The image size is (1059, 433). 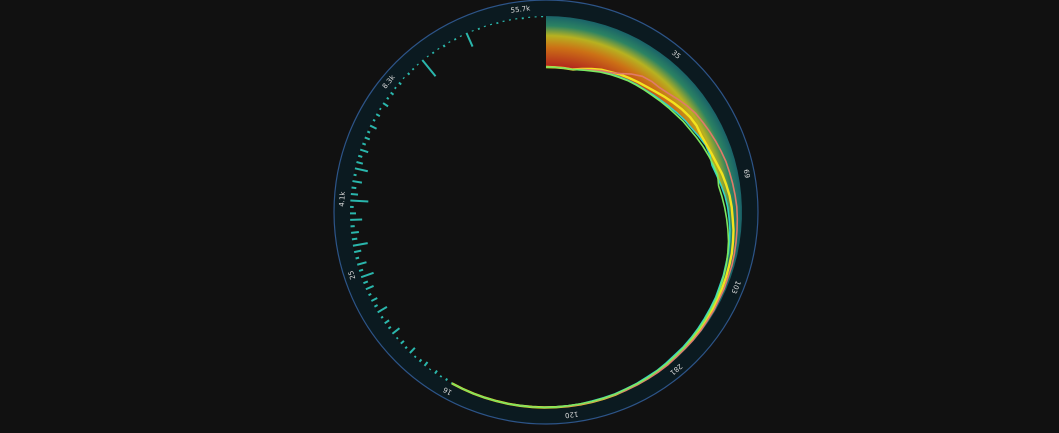 I want to click on angle-label: 120, so click(x=571, y=415).